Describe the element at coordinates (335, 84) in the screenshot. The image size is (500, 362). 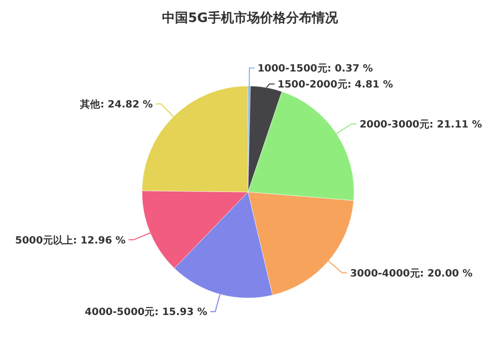
I see `slice-label: 1500-2000元: 4.81 %` at that location.